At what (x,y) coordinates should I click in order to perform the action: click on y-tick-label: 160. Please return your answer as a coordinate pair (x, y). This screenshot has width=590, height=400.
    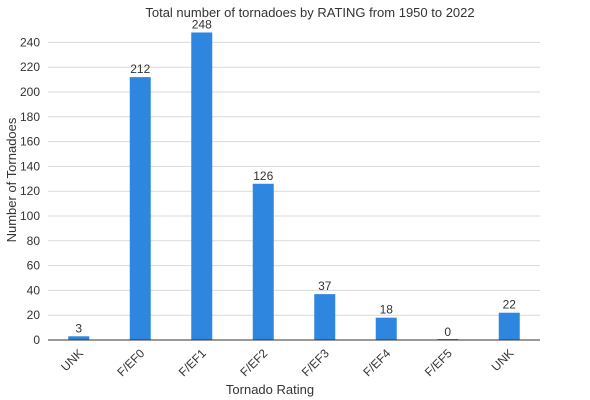
    Looking at the image, I should click on (30, 142).